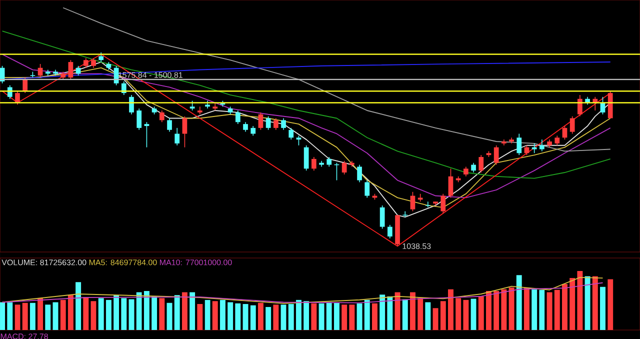  Describe the element at coordinates (123, 263) in the screenshot. I see `text: MA5: 84697784.00` at that location.